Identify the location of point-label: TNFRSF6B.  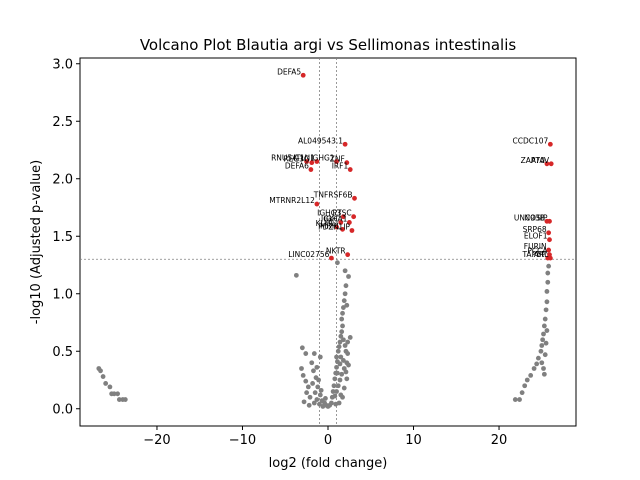
(333, 194).